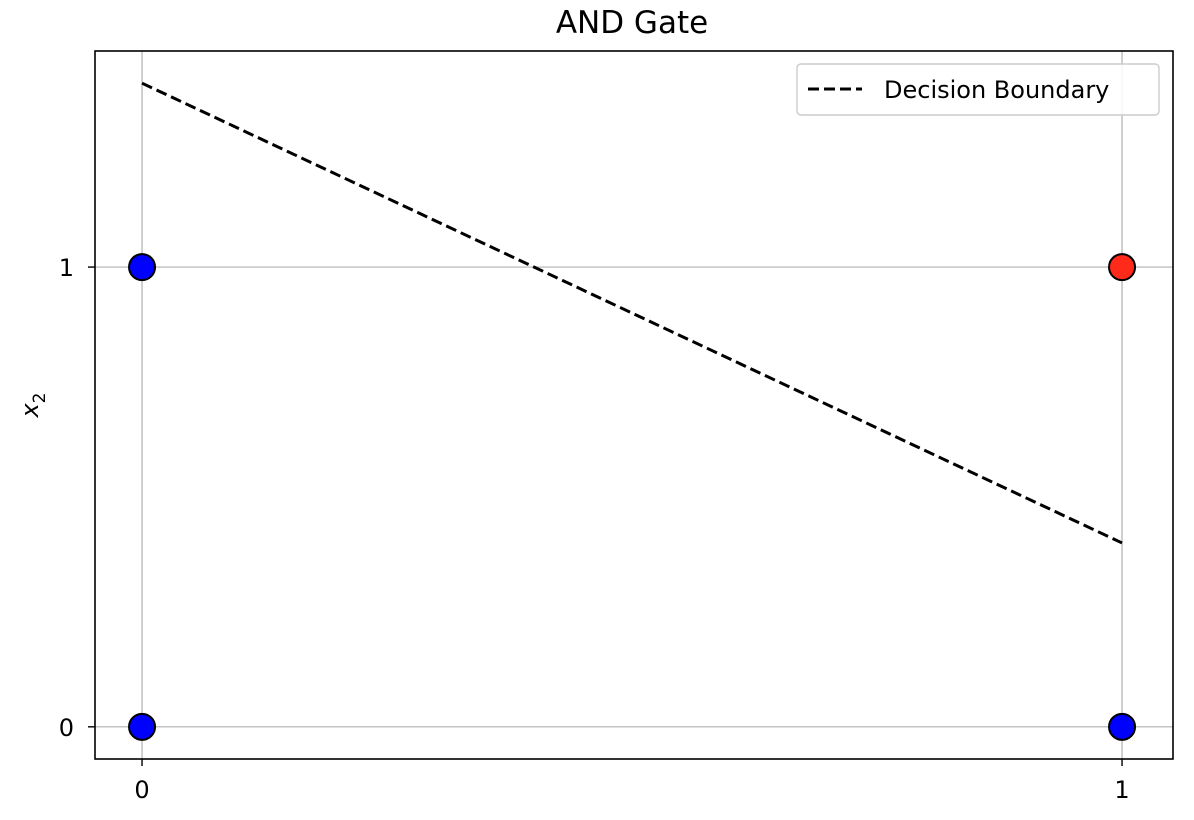 The image size is (1194, 820). Describe the element at coordinates (66, 728) in the screenshot. I see `y-tick-label: 0` at that location.